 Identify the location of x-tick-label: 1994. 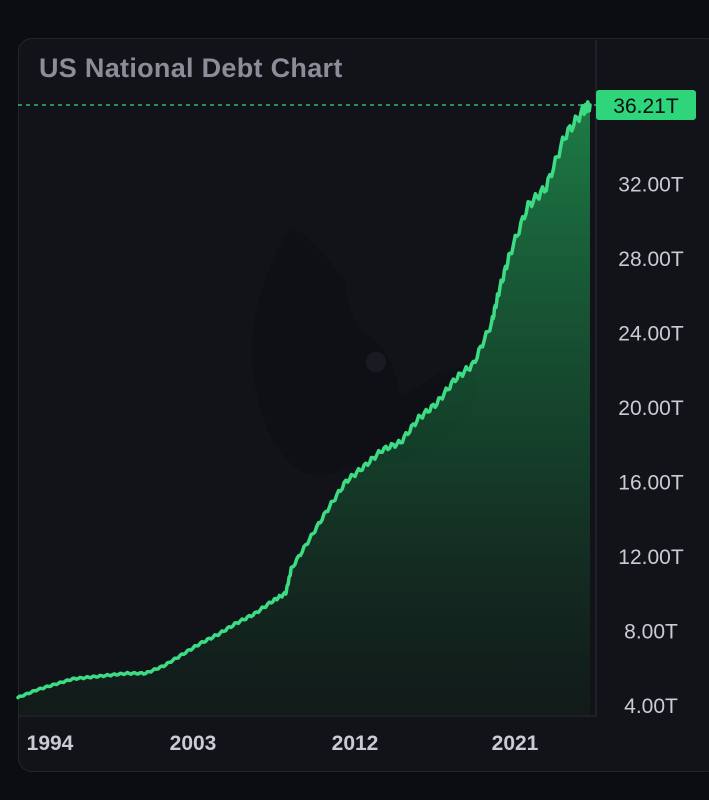
(50, 743).